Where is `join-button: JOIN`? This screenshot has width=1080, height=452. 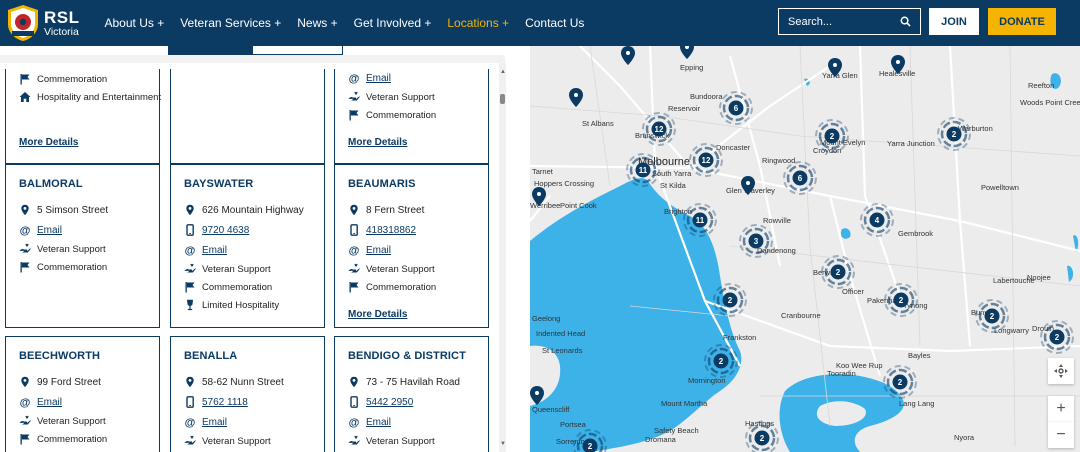
join-button: JOIN is located at coordinates (954, 21).